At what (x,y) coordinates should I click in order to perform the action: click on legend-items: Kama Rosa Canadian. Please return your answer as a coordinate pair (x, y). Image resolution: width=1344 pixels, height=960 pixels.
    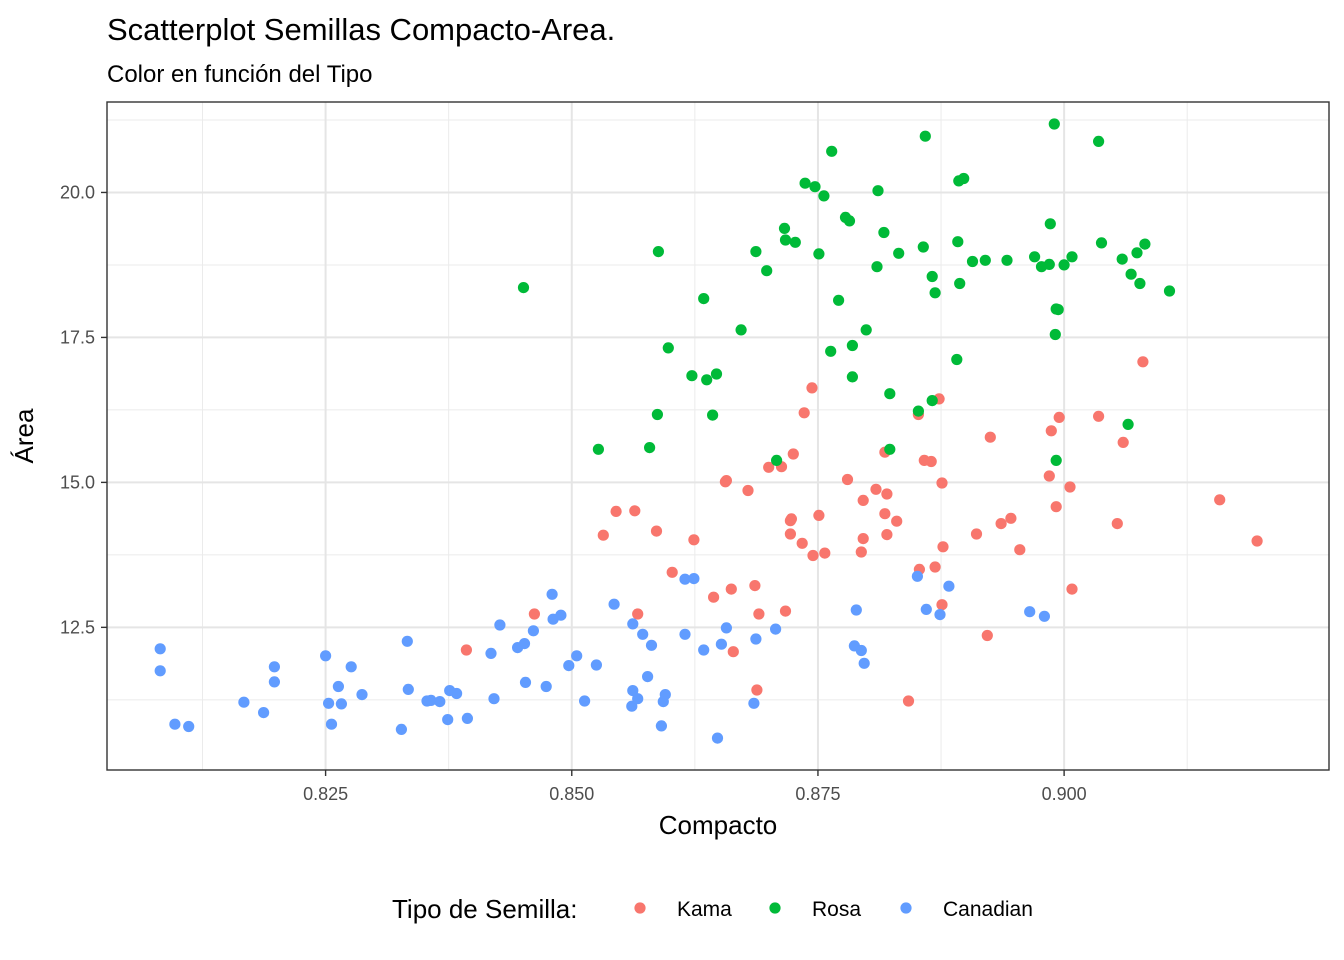
    Looking at the image, I should click on (833, 909).